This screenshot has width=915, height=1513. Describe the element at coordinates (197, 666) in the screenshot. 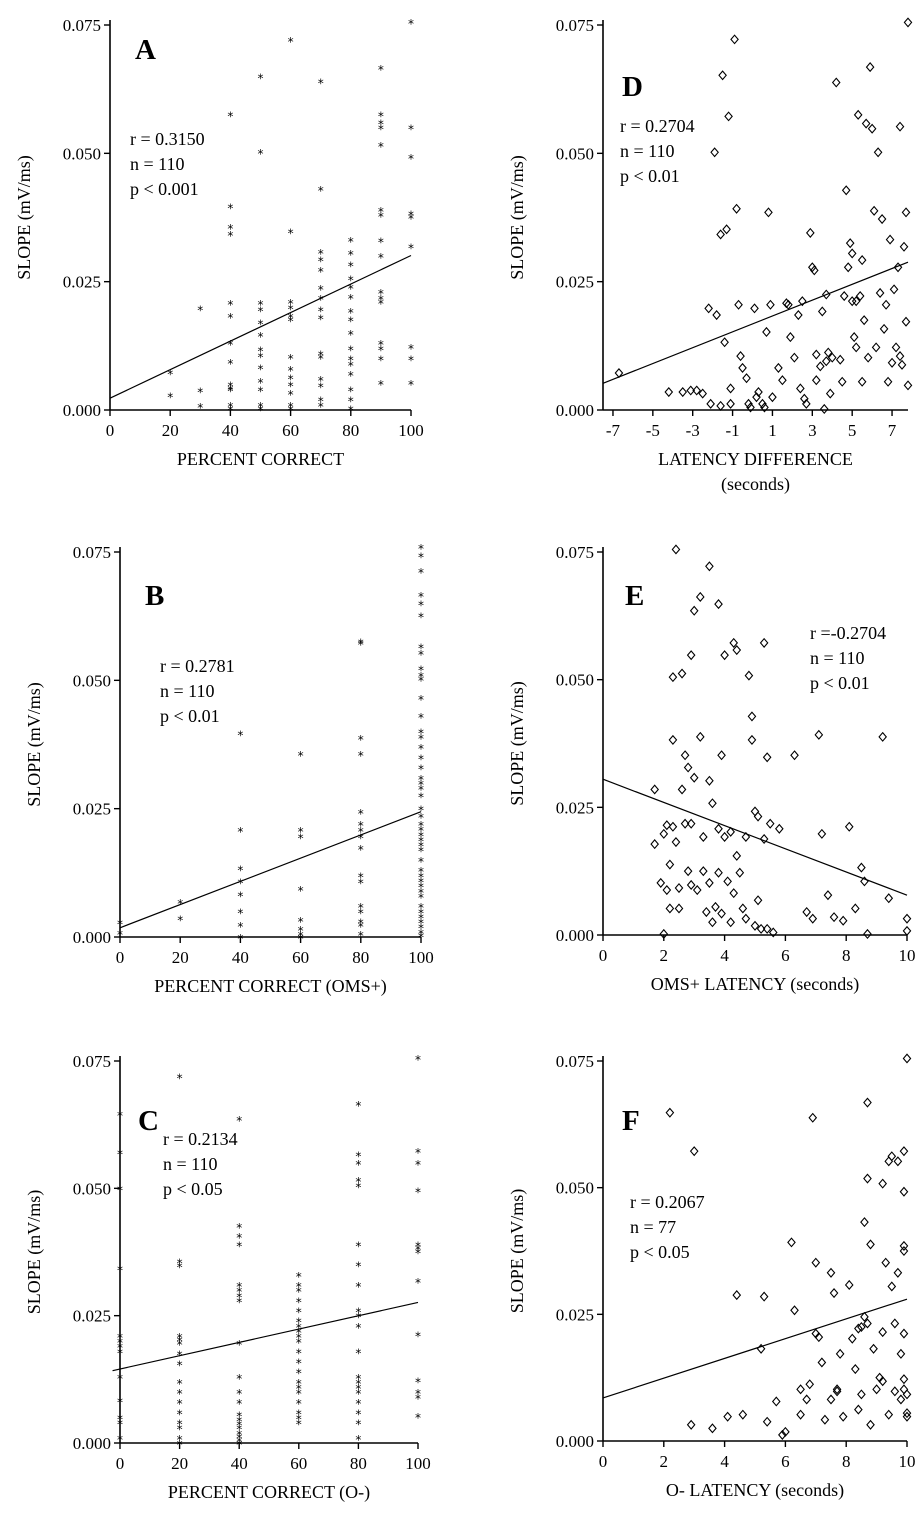

I see `stat-annotation: r = 0.2781` at that location.